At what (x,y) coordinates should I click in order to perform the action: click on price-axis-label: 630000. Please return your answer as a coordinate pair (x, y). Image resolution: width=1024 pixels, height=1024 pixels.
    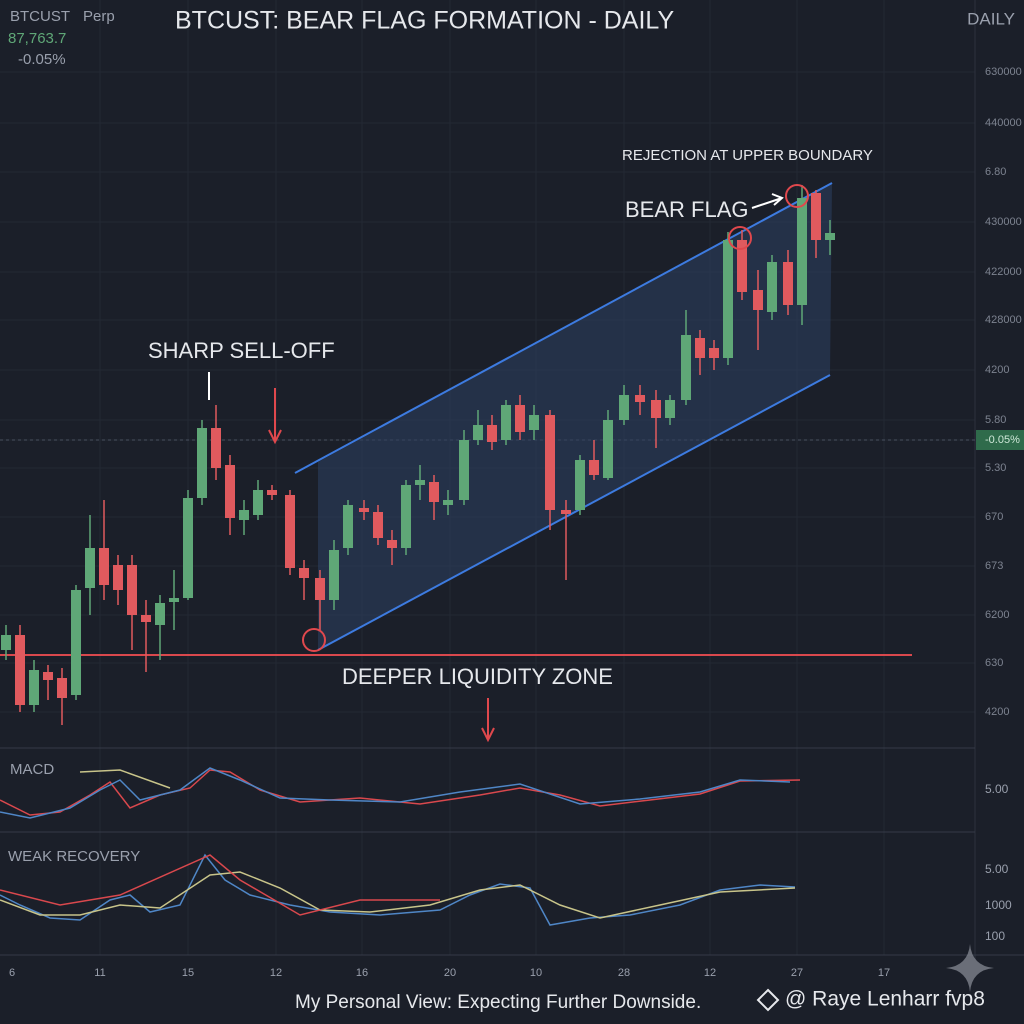
    Looking at the image, I should click on (1003, 72).